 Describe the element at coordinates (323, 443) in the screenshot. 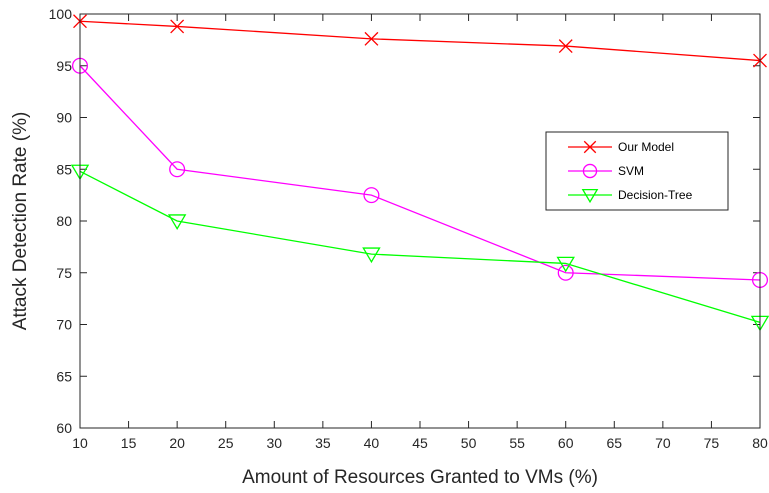

I see `x-tick-label: 35` at that location.